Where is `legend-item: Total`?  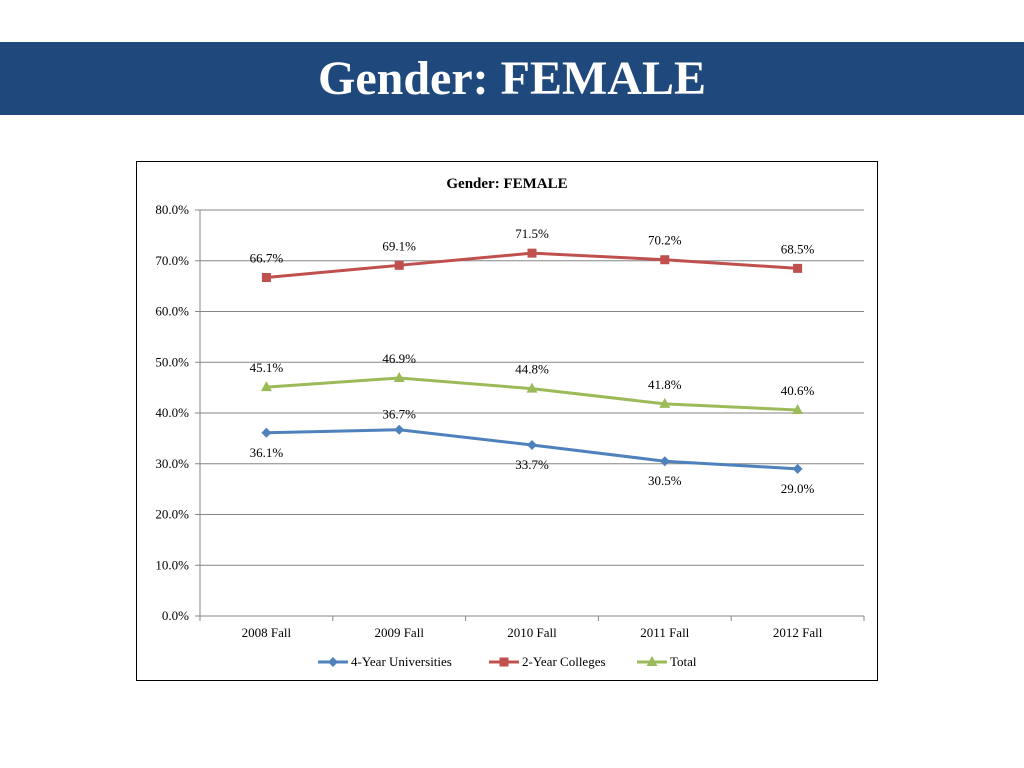
legend-item: Total is located at coordinates (667, 661).